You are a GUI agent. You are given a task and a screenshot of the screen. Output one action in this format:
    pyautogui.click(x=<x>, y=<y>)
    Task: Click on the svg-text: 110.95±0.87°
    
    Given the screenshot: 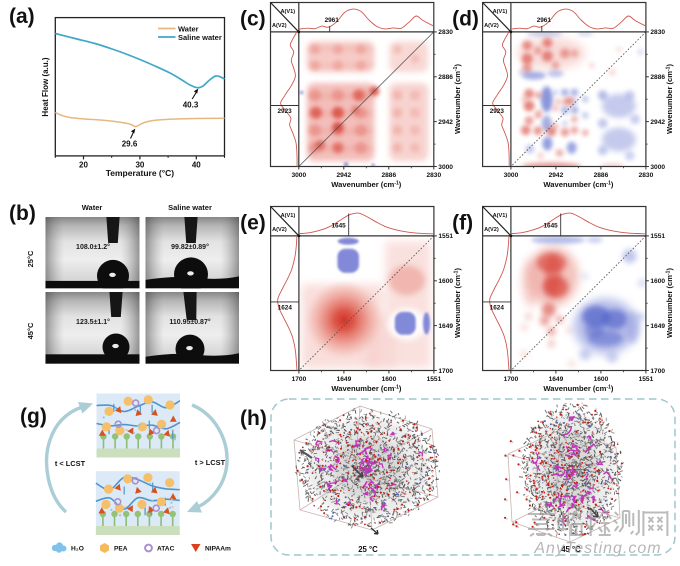 What is the action you would take?
    pyautogui.click(x=189, y=322)
    